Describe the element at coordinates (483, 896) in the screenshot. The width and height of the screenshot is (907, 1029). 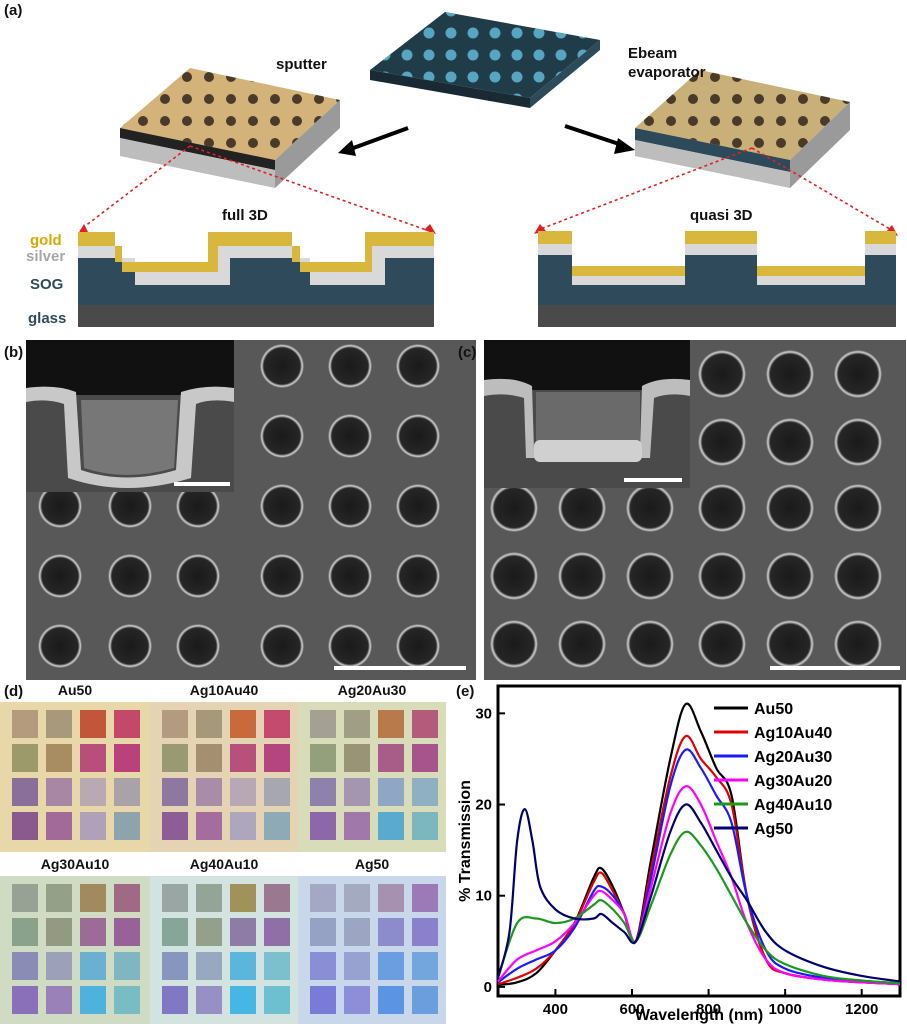
I see `y-tick-label-10: 10` at that location.